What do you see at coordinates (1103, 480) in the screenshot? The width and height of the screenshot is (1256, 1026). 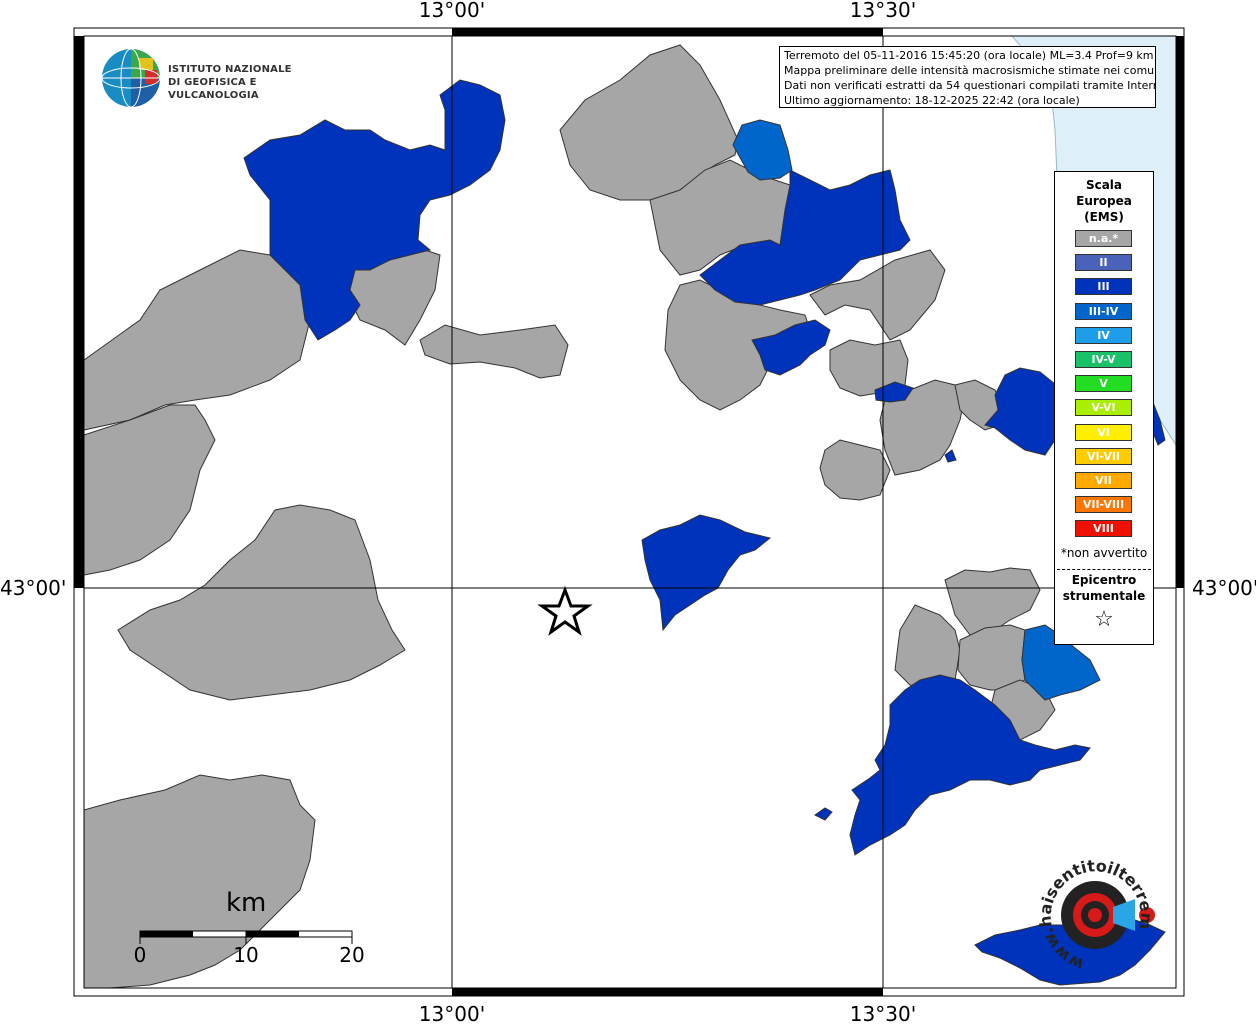 I see `legend-swatch: VII` at bounding box center [1103, 480].